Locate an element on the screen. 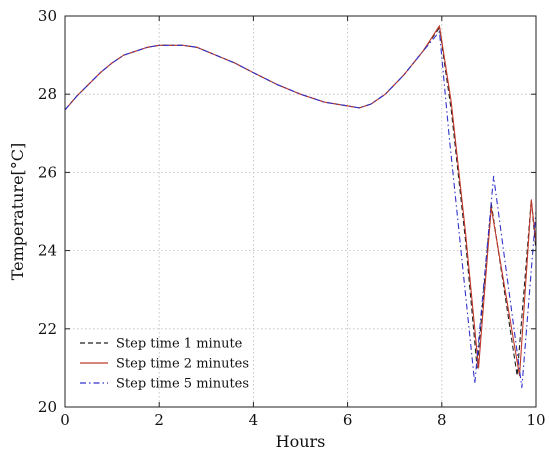  y-tick-label: 20 is located at coordinates (47, 407).